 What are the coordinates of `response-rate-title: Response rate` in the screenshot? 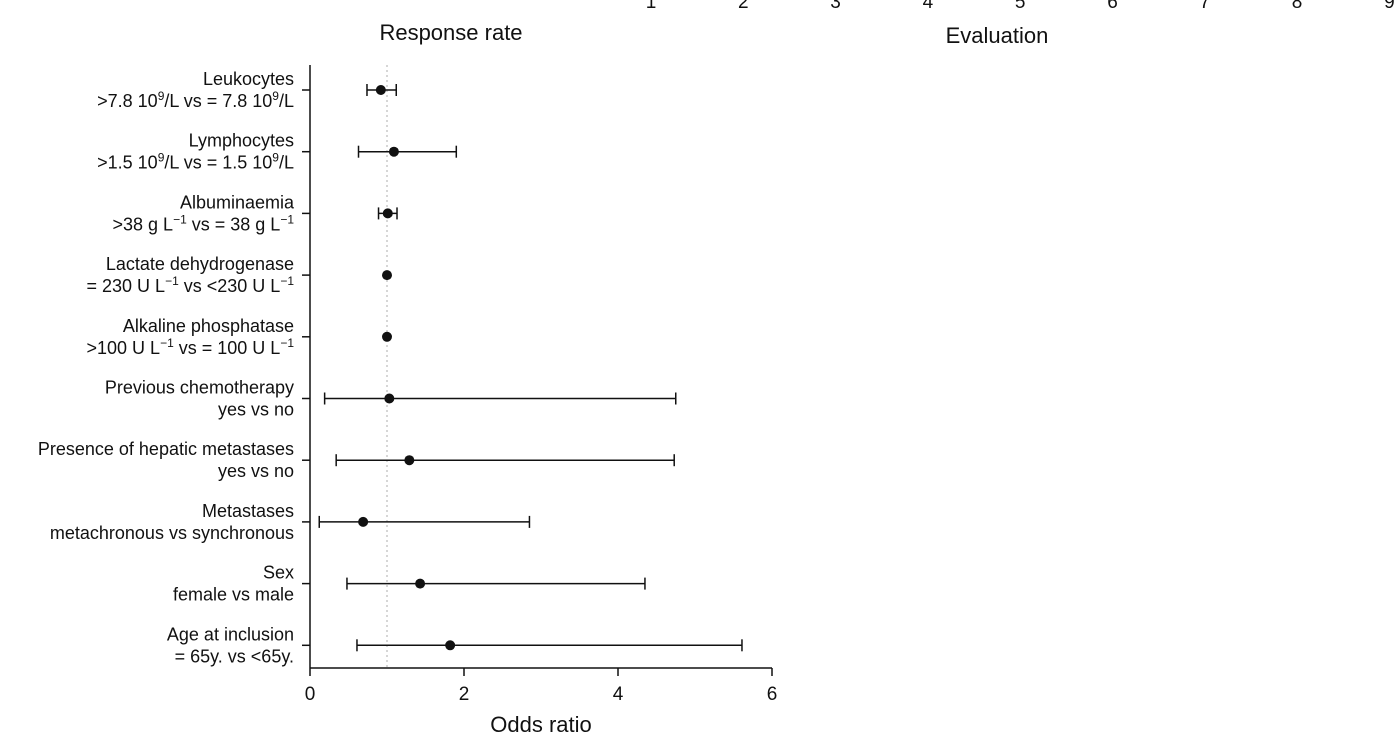 It's located at (450, 32).